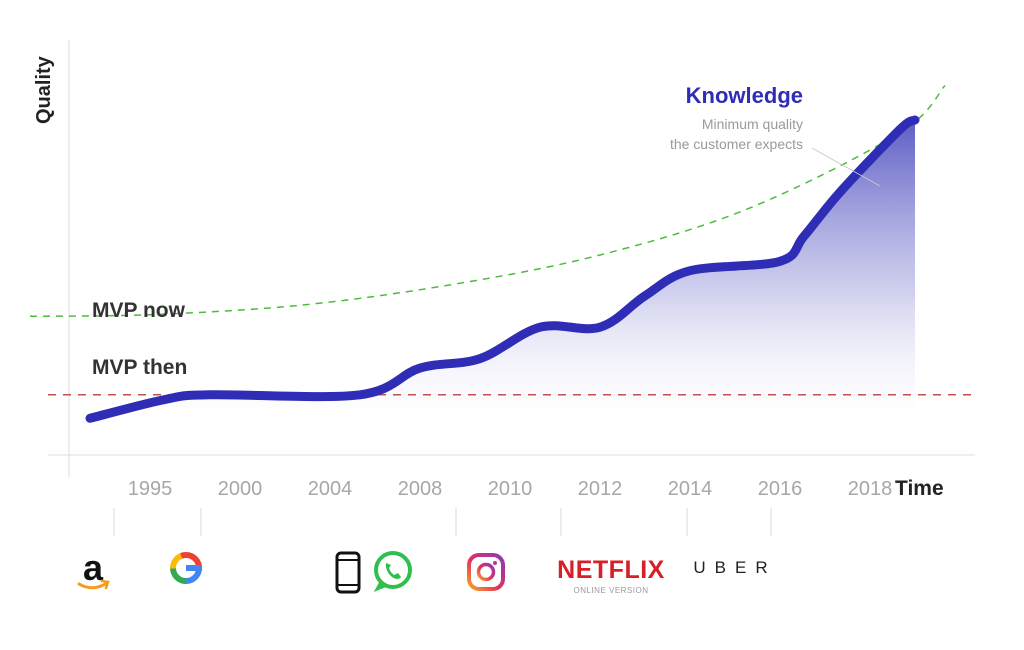 The width and height of the screenshot is (1024, 650). I want to click on netflix-logo: NETFLIX ONLINE VERSION, so click(611, 575).